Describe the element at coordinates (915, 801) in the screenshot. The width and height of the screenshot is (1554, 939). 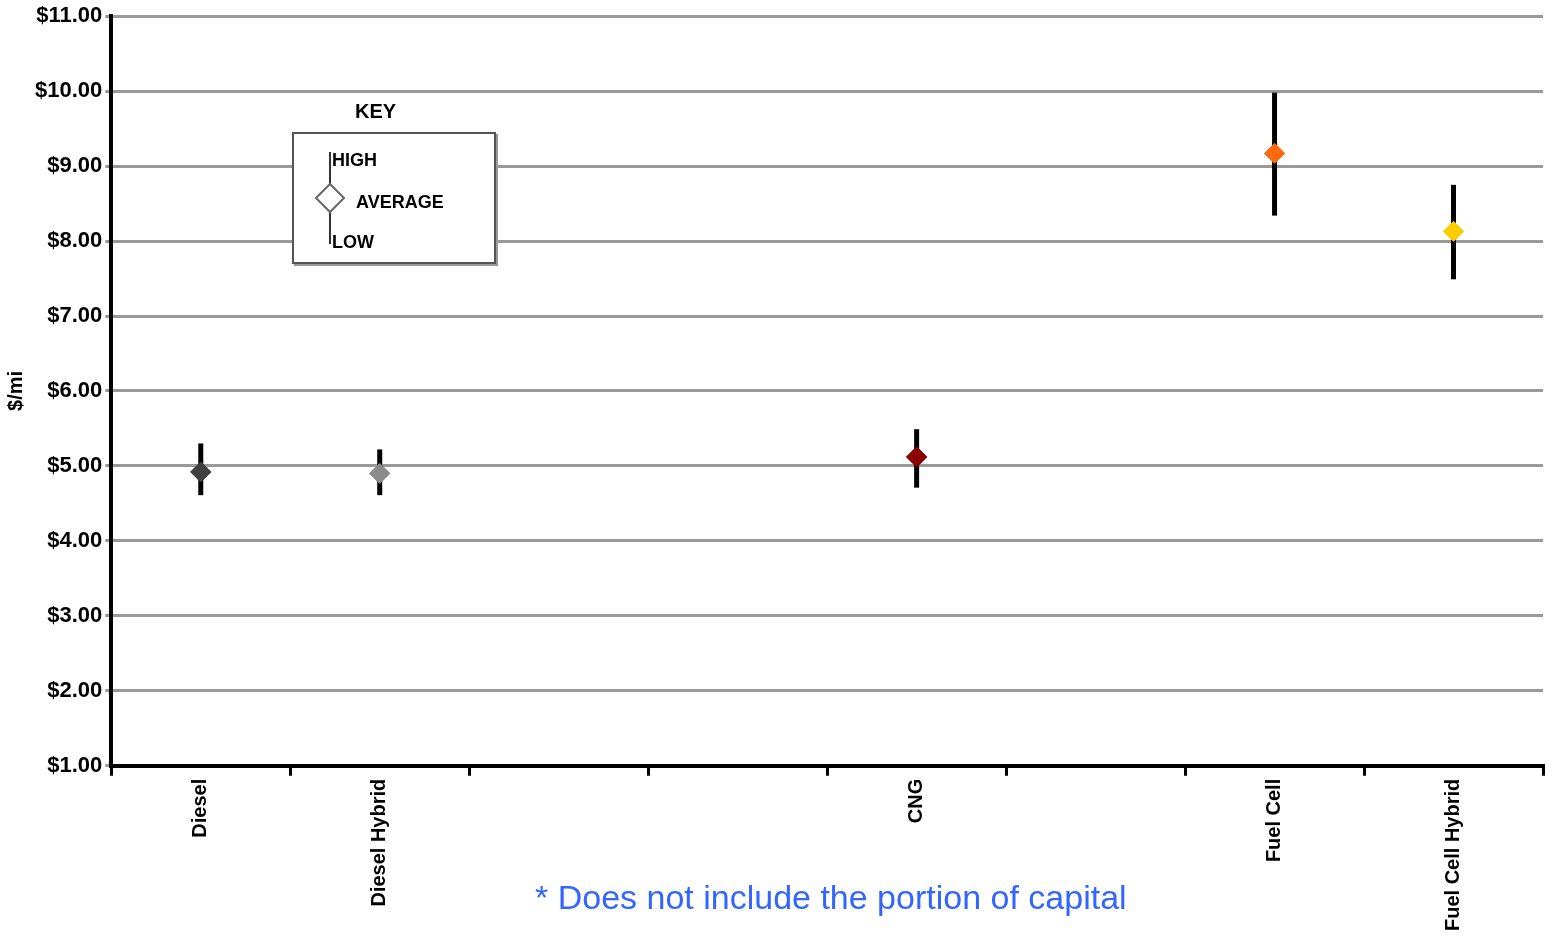
I see `x-tick-label: CNG` at that location.